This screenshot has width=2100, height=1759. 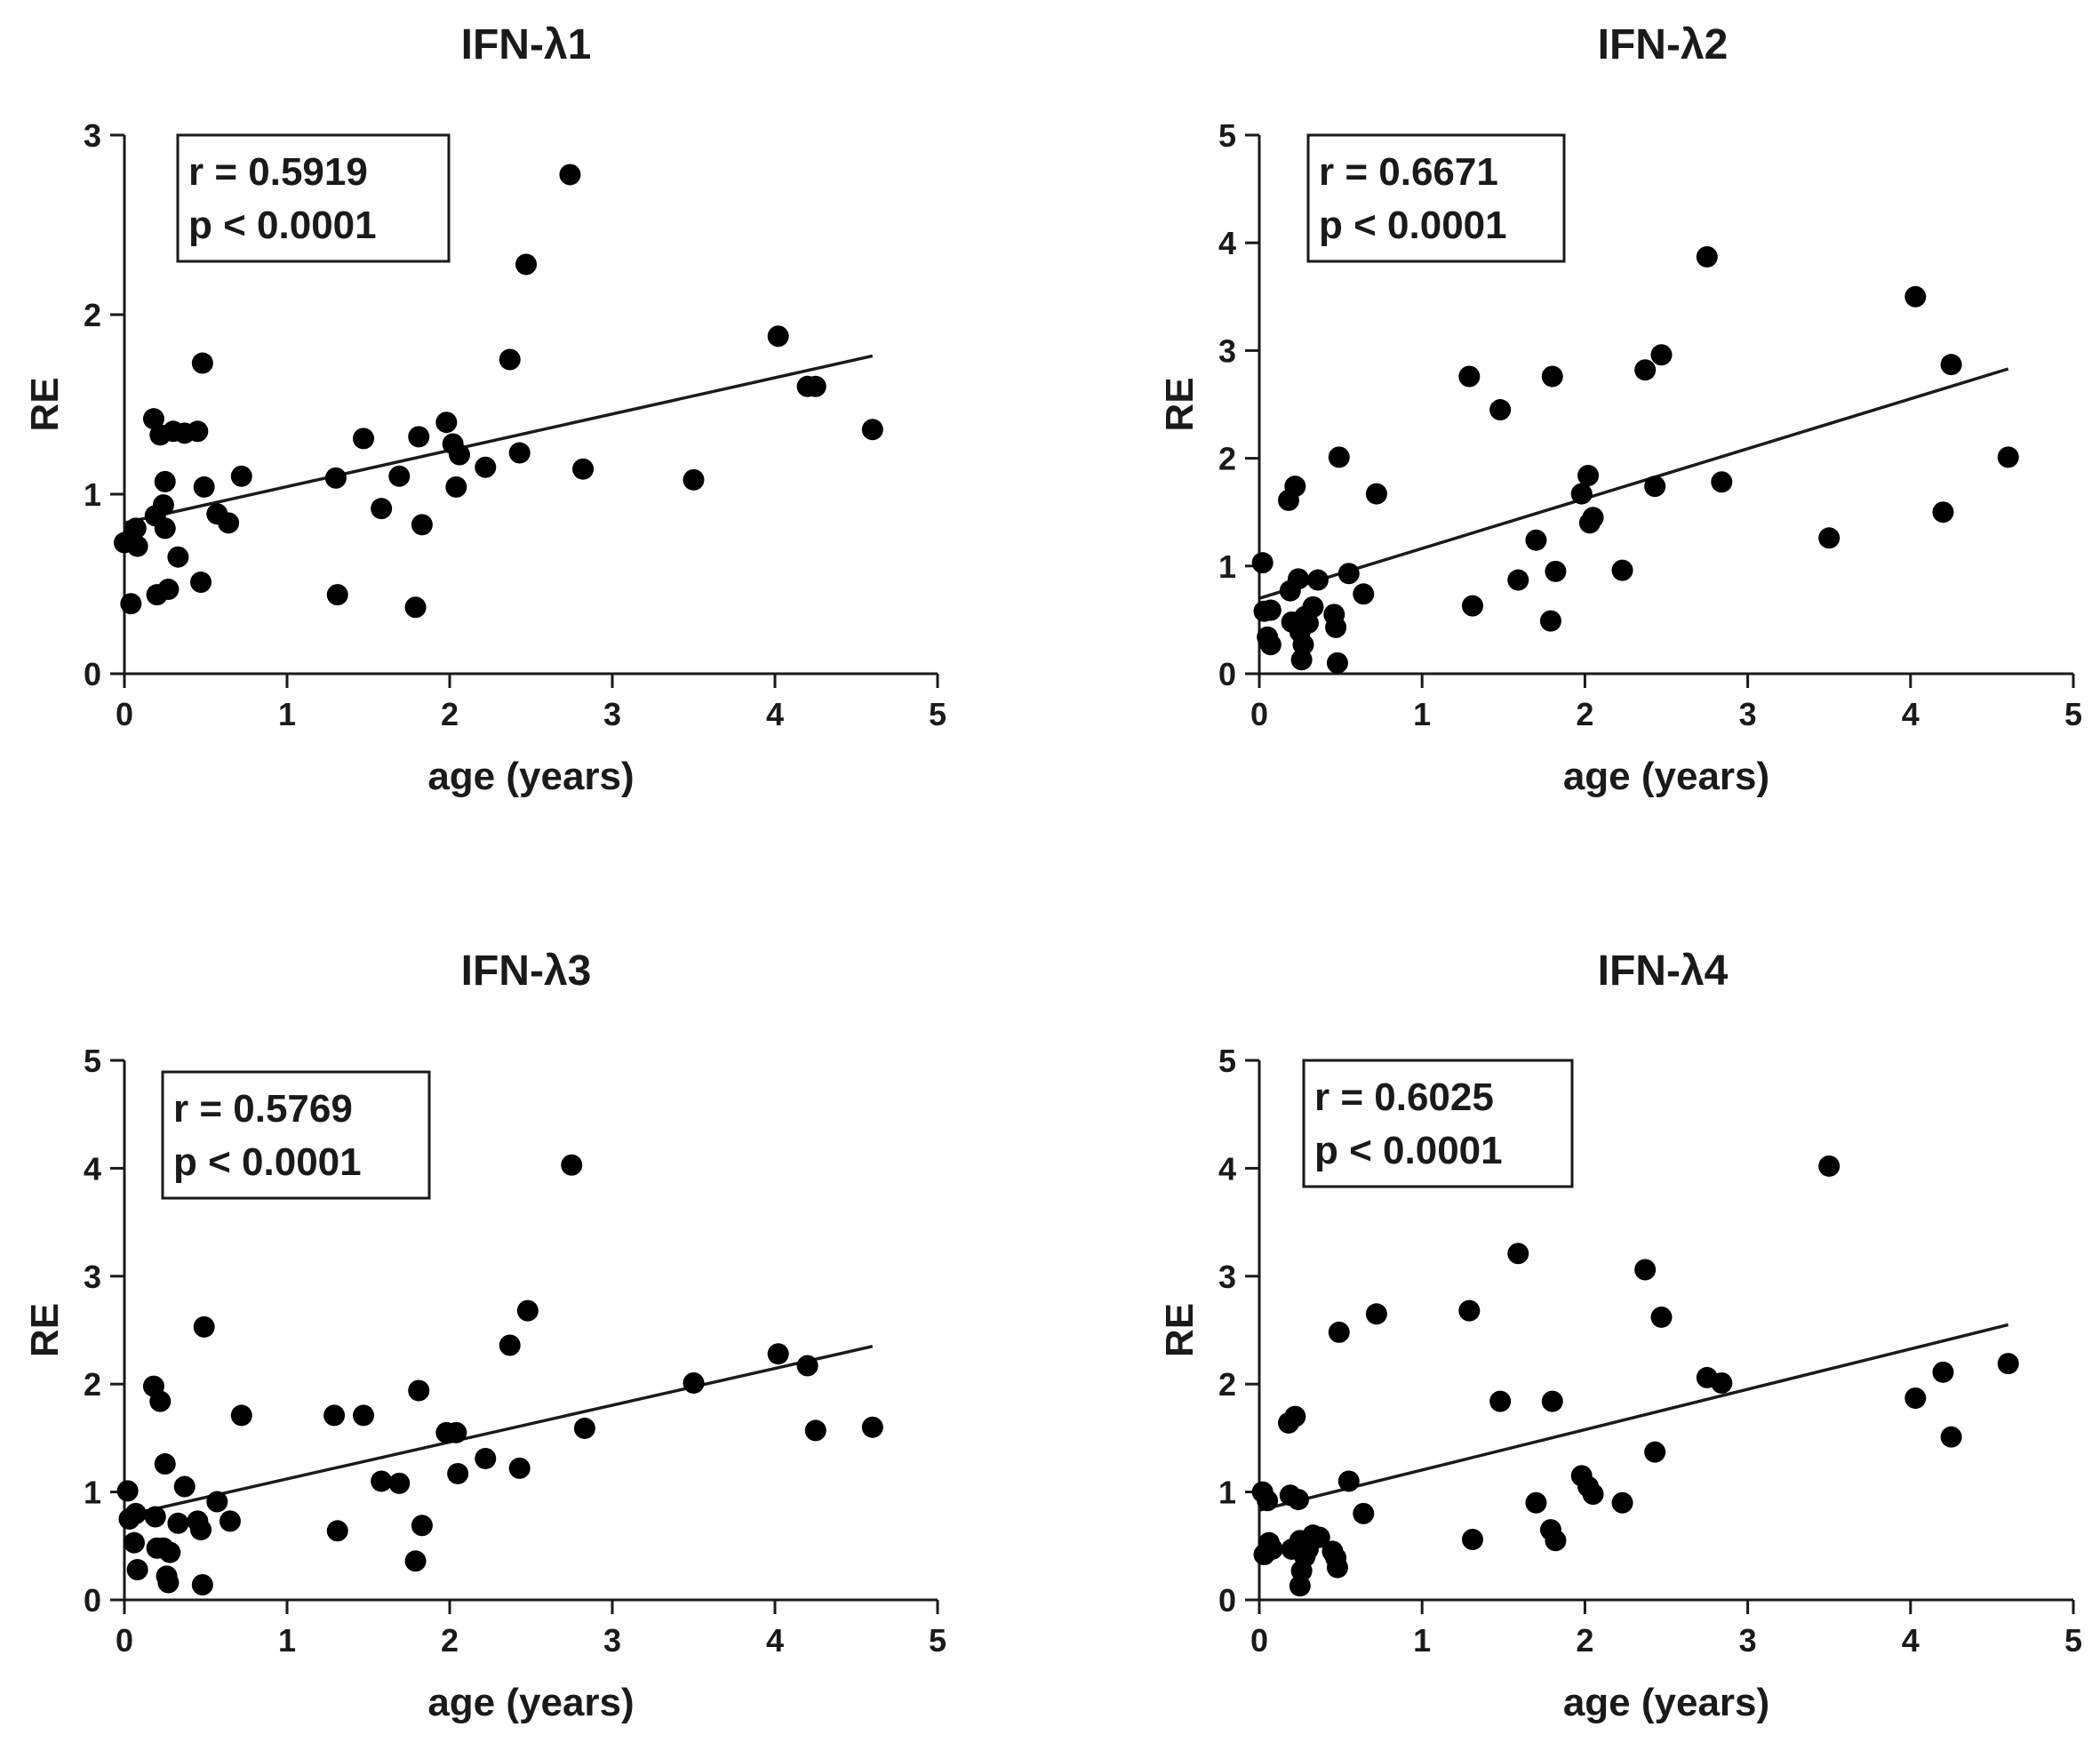 What do you see at coordinates (1663, 971) in the screenshot?
I see `chart-title: IFN-λ4` at bounding box center [1663, 971].